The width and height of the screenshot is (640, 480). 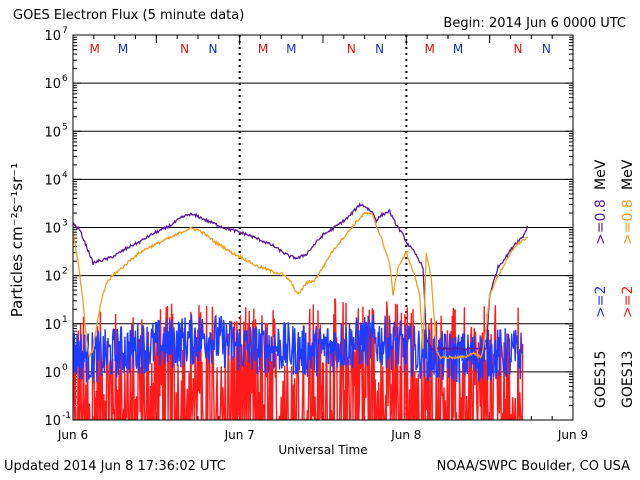 I want to click on y-tick-exponent: 2, so click(x=65, y=272).